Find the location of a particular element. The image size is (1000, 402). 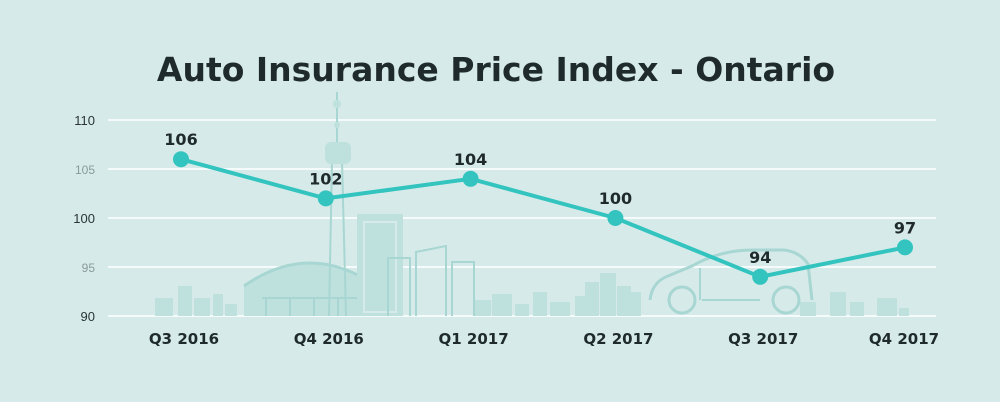

y-tick-label: 100 is located at coordinates (84, 218).